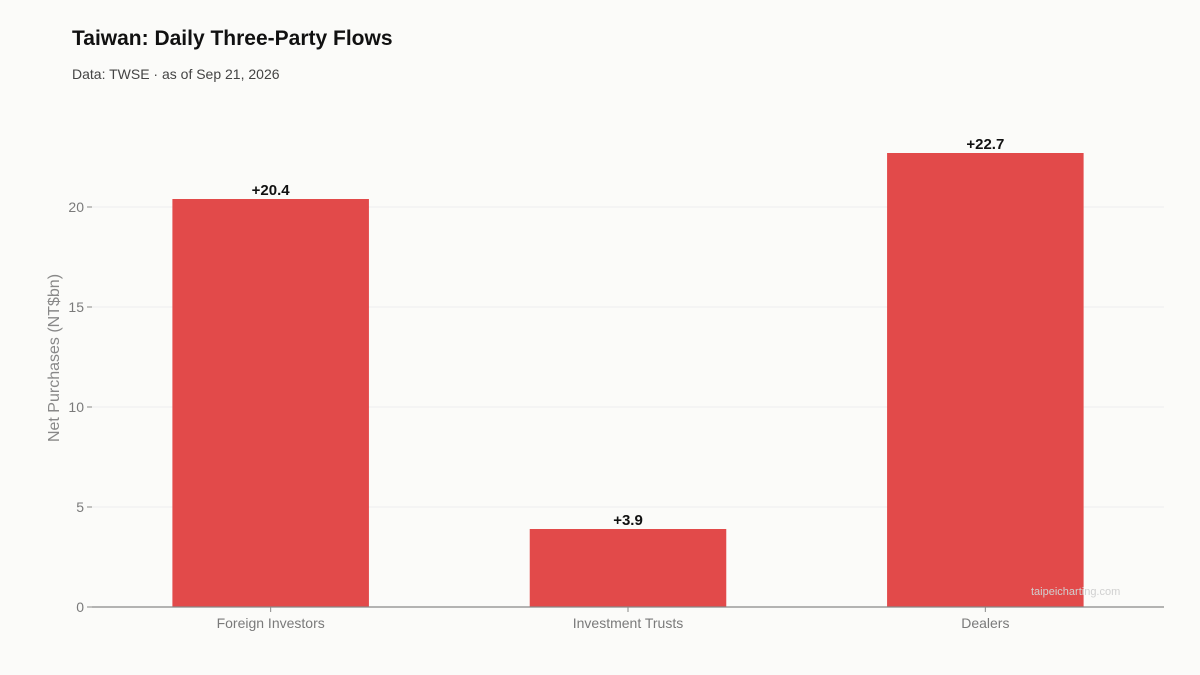  I want to click on bar-dealers, so click(985, 380).